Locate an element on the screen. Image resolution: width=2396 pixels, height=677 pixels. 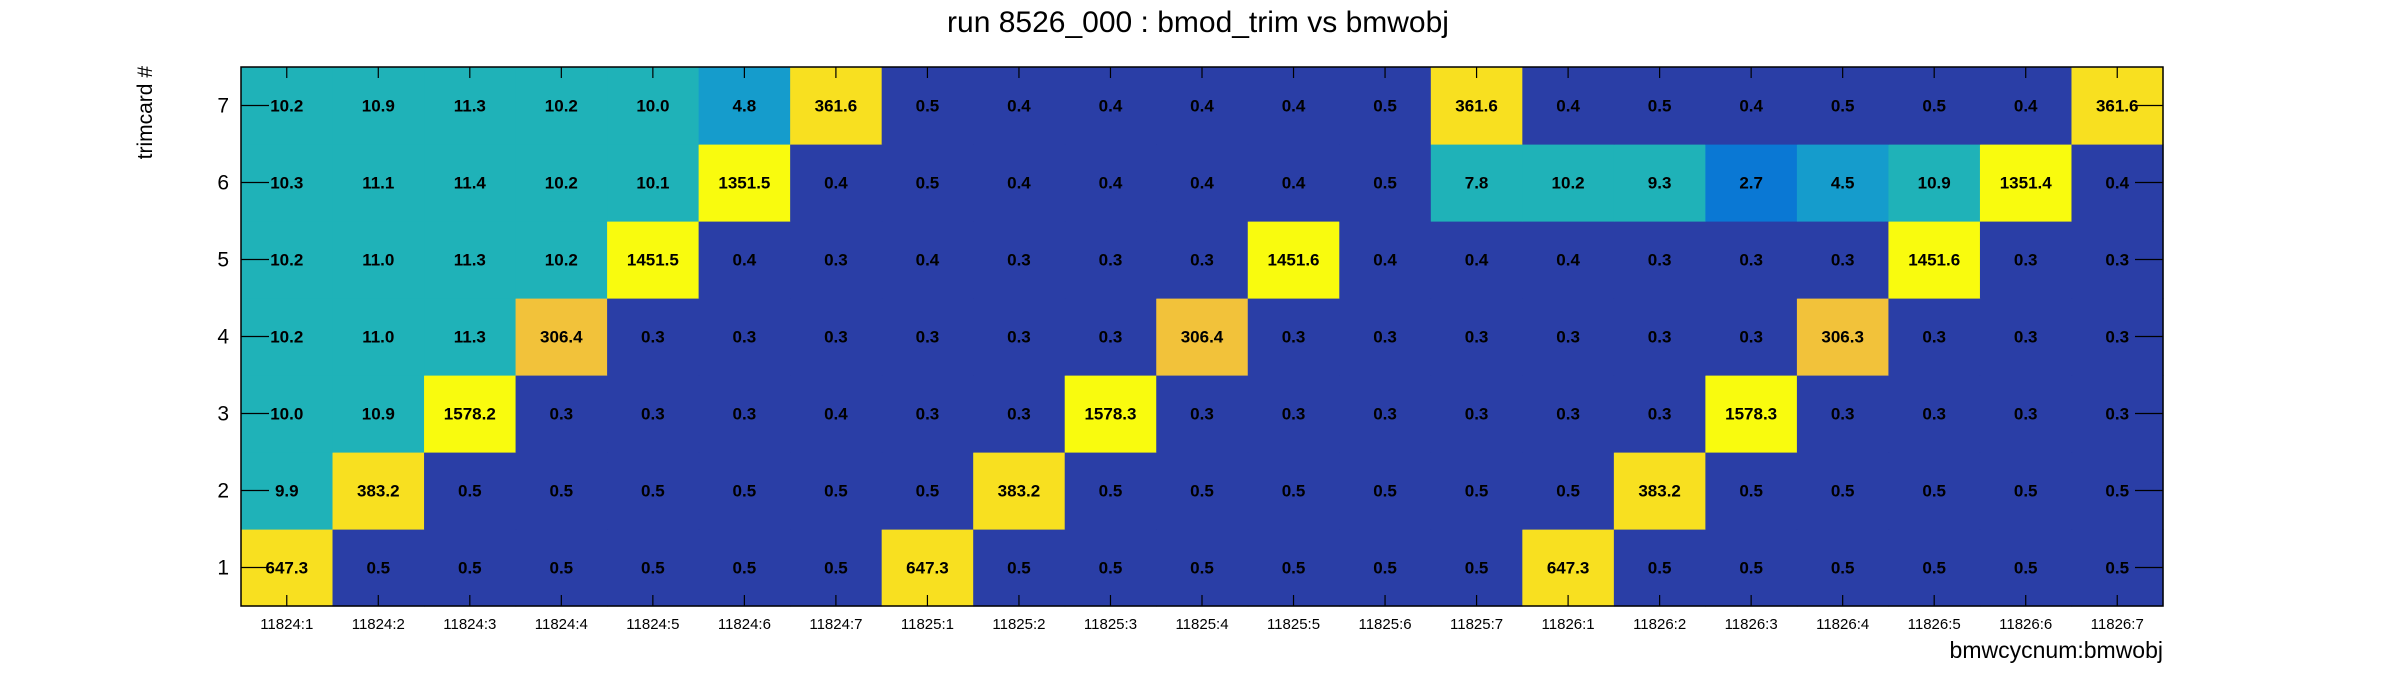
y-axis-title: trimcard # is located at coordinates (145, 113).